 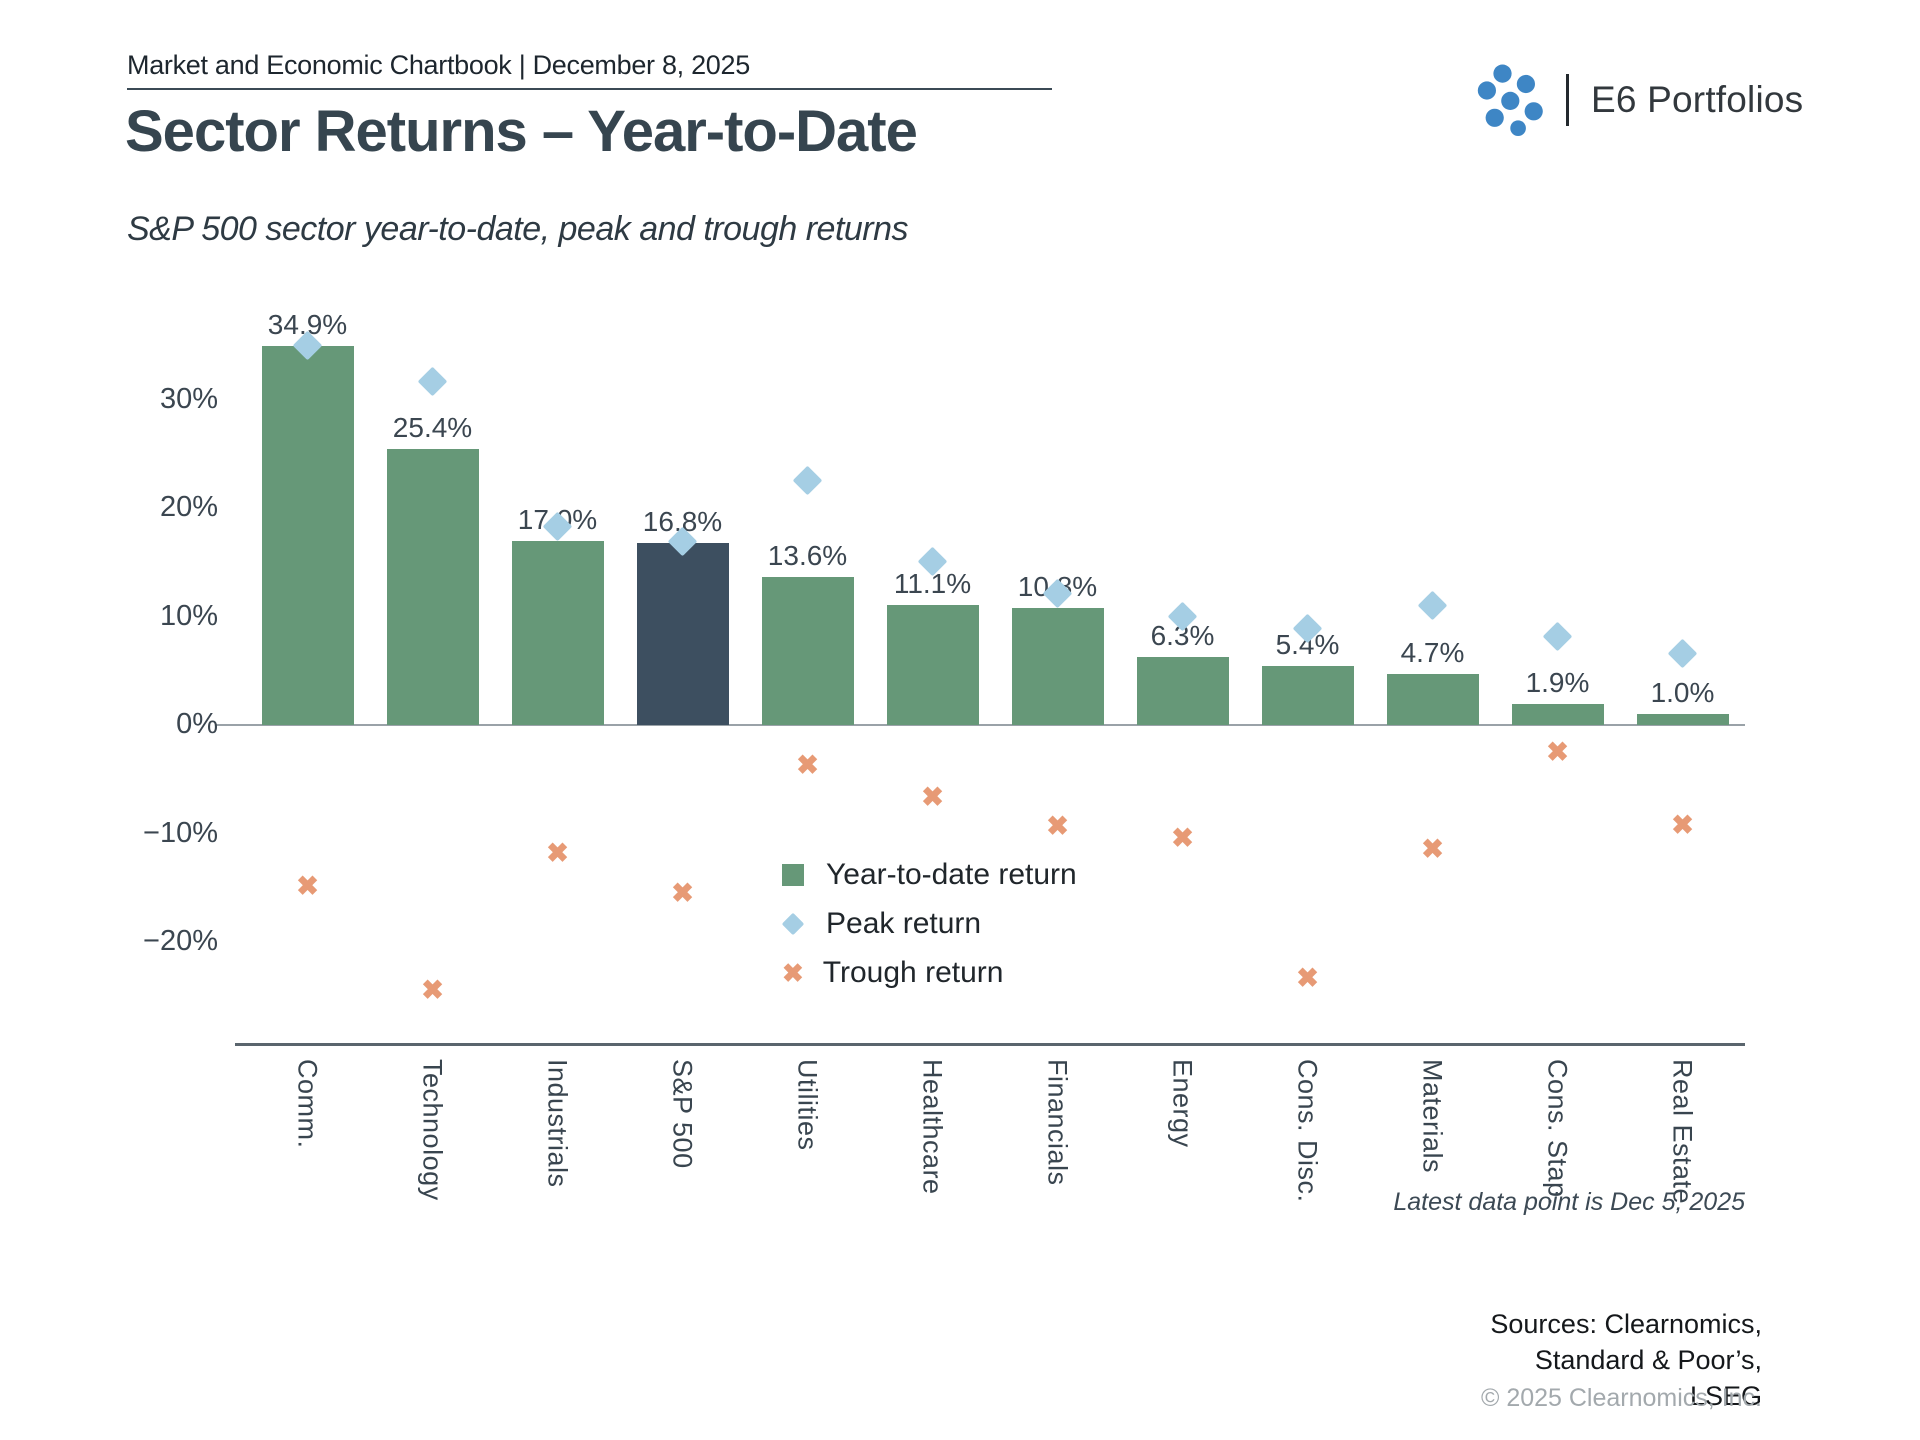 I want to click on source-line: Standard & Poor’s,, so click(x=1648, y=1360).